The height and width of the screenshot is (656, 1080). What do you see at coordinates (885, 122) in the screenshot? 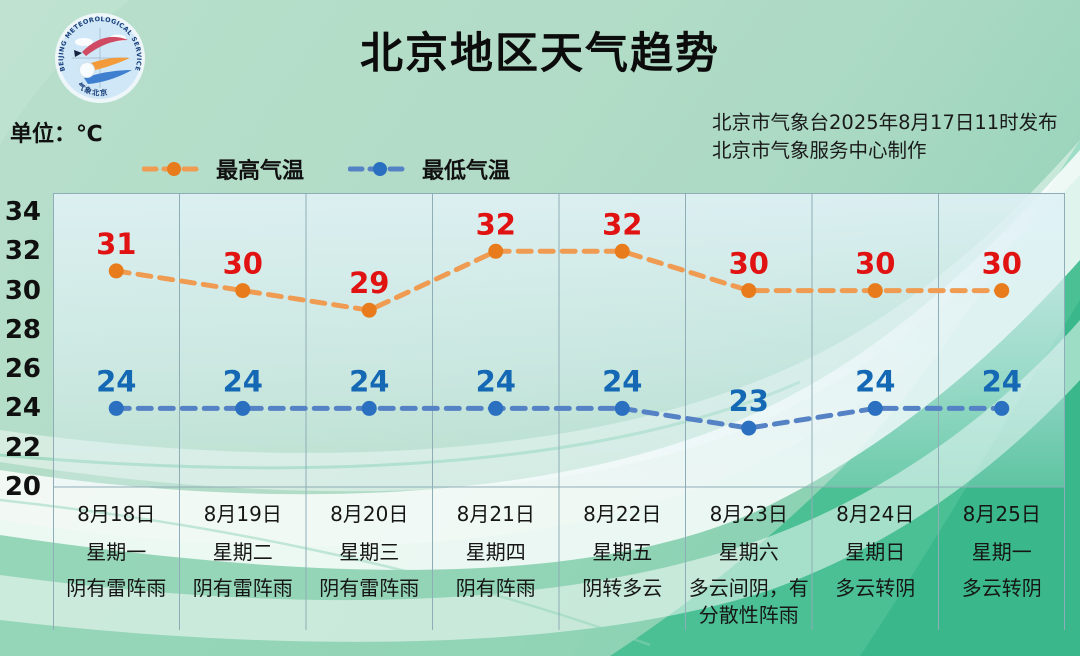
I see `issued-line1: 北京市气象台2025年8月17日11时发布` at bounding box center [885, 122].